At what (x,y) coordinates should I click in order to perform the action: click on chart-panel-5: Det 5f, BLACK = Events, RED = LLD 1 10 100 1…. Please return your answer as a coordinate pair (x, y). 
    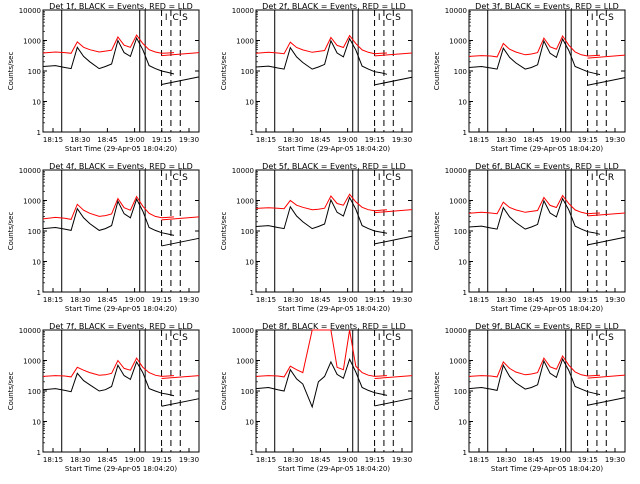
    Looking at the image, I should click on (316, 237).